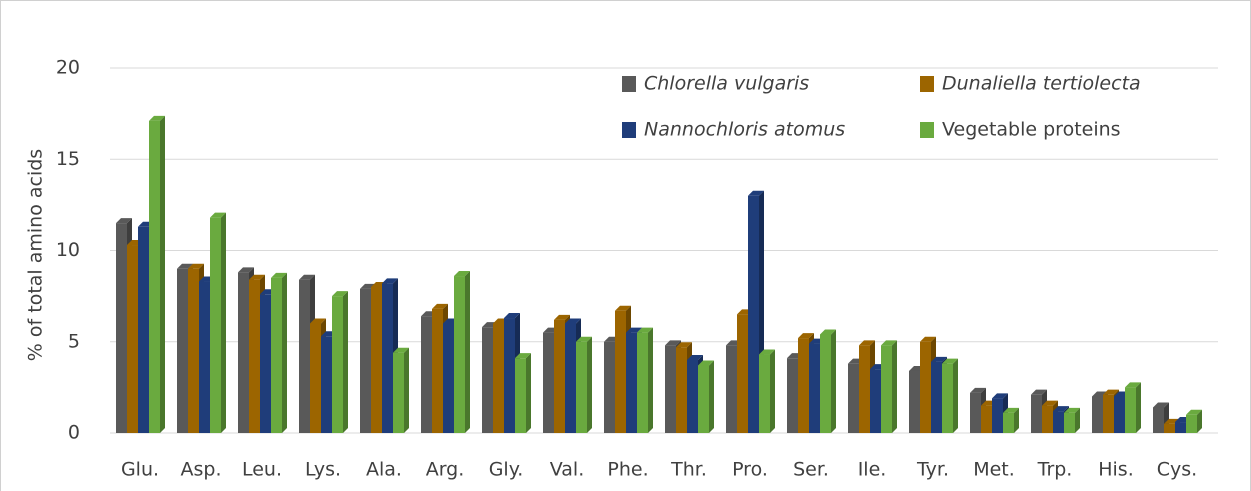 Image resolution: width=1251 pixels, height=491 pixels. What do you see at coordinates (1116, 470) in the screenshot?
I see `x-tick-label: His.` at bounding box center [1116, 470].